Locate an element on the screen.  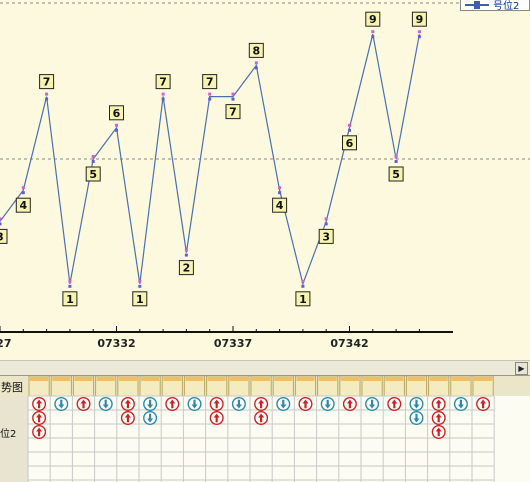
x-tick-label: 07337 is located at coordinates (233, 343).